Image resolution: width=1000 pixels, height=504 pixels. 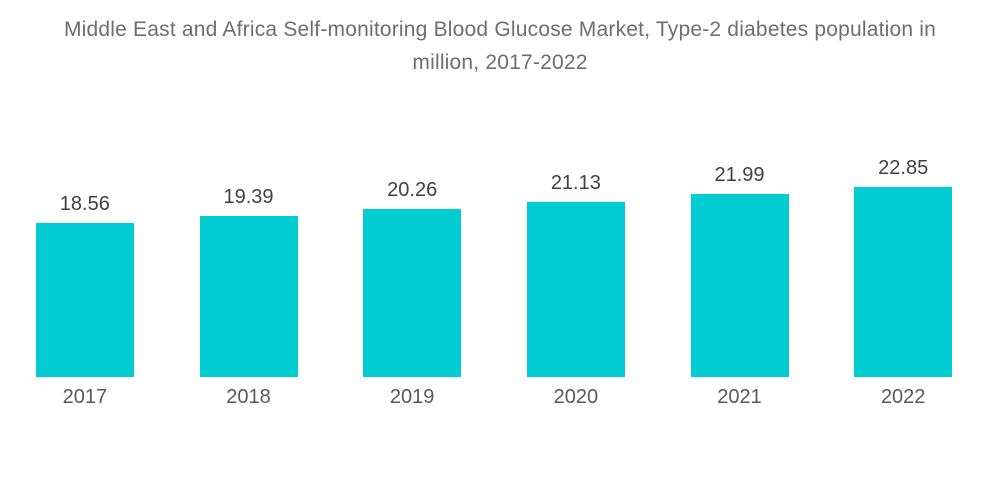 I want to click on bar-2019, so click(x=412, y=293).